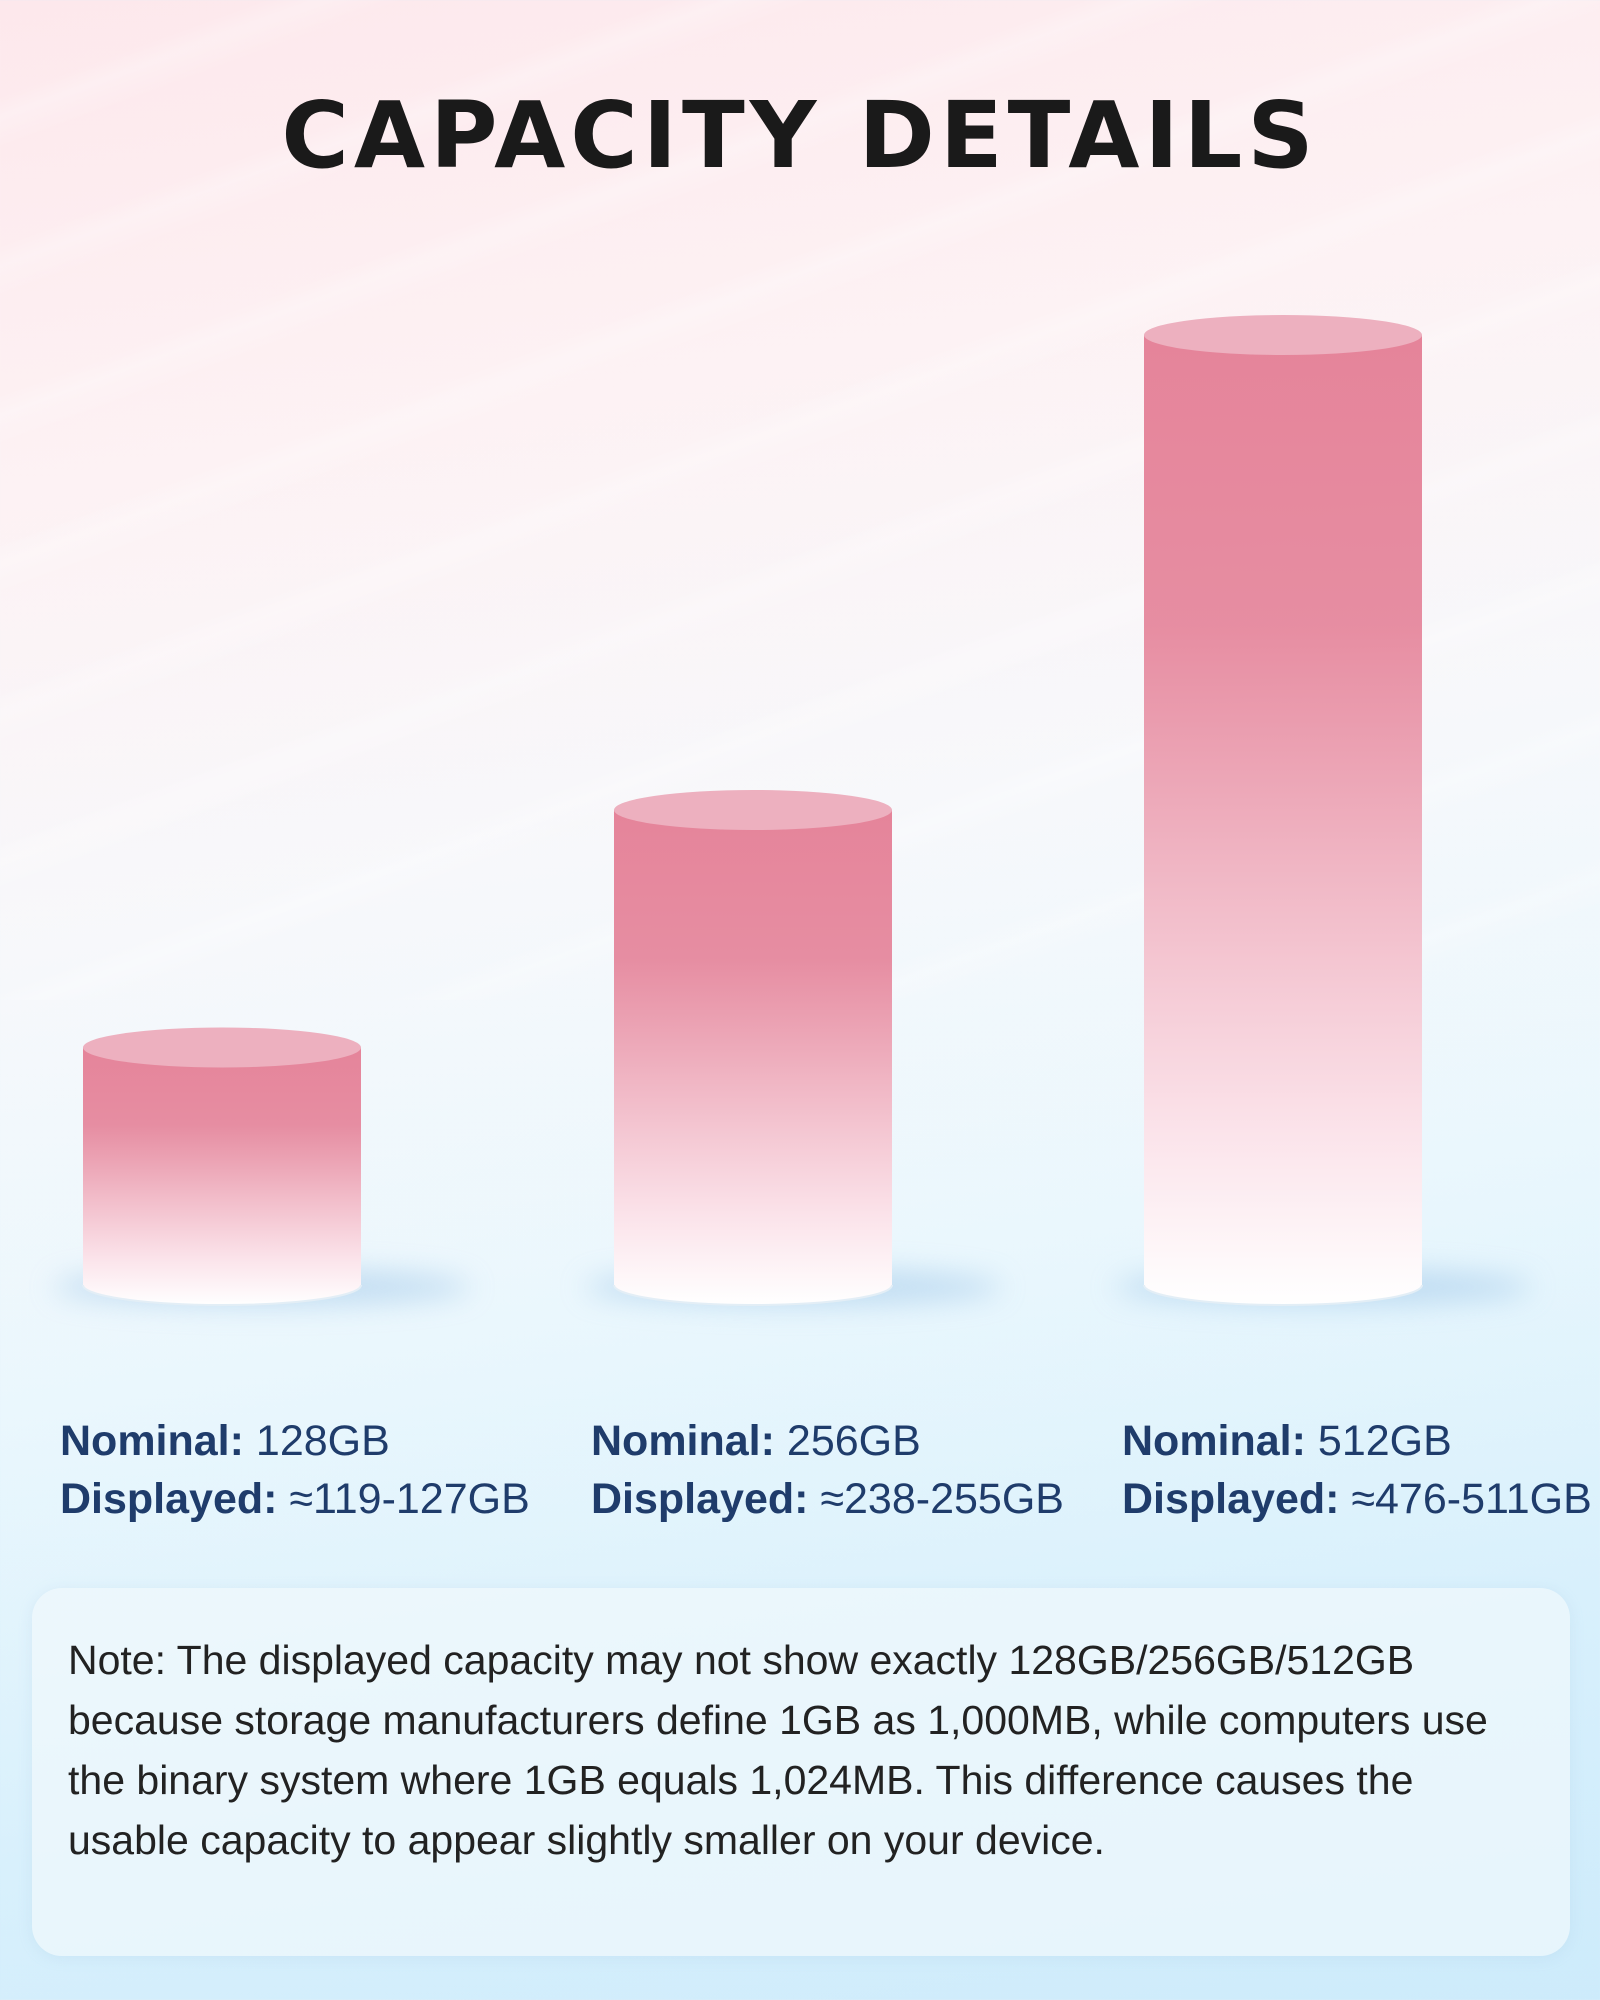 This screenshot has width=1600, height=2000. I want to click on nominal-value: 128GB, so click(322, 1441).